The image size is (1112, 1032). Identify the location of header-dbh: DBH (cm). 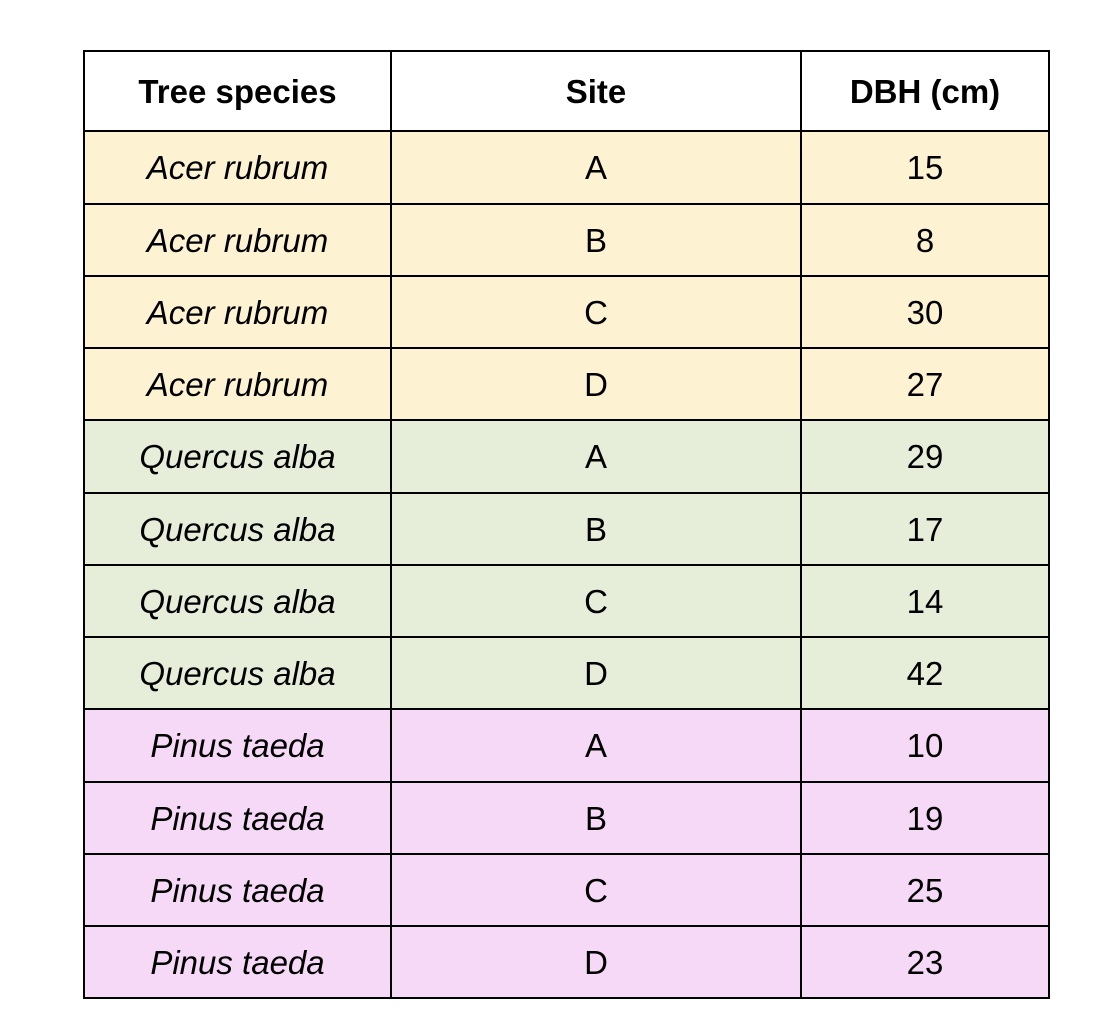
(925, 91).